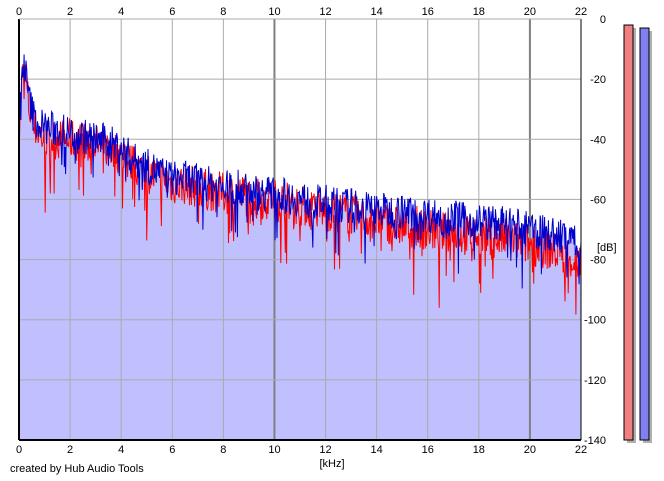 The height and width of the screenshot is (481, 664). I want to click on x-tick-bottom-10: 20, so click(530, 450).